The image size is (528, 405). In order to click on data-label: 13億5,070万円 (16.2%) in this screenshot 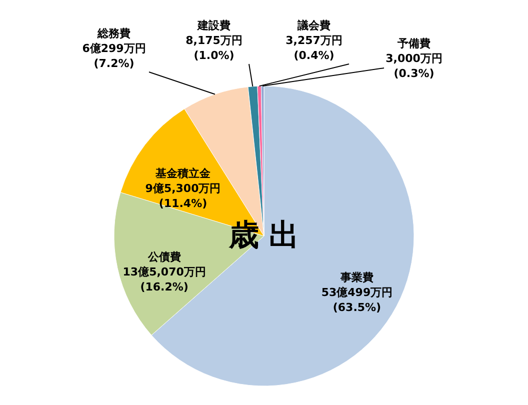, I will do `click(164, 280)`.